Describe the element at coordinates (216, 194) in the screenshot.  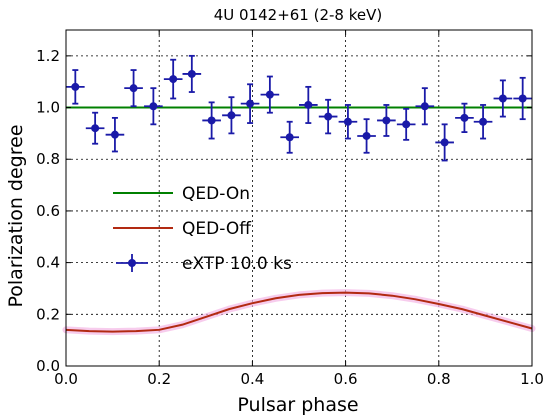
I see `legend-label: QED-On` at that location.